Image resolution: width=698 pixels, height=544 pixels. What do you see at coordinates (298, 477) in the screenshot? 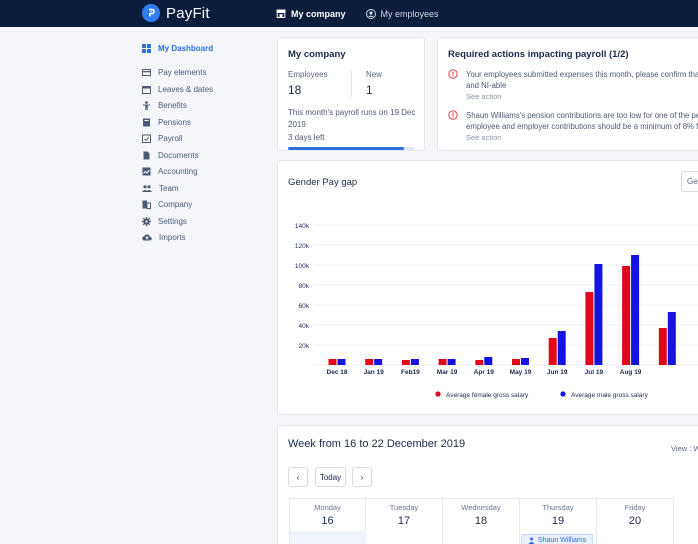
I see `prev-week-button: ‹` at bounding box center [298, 477].